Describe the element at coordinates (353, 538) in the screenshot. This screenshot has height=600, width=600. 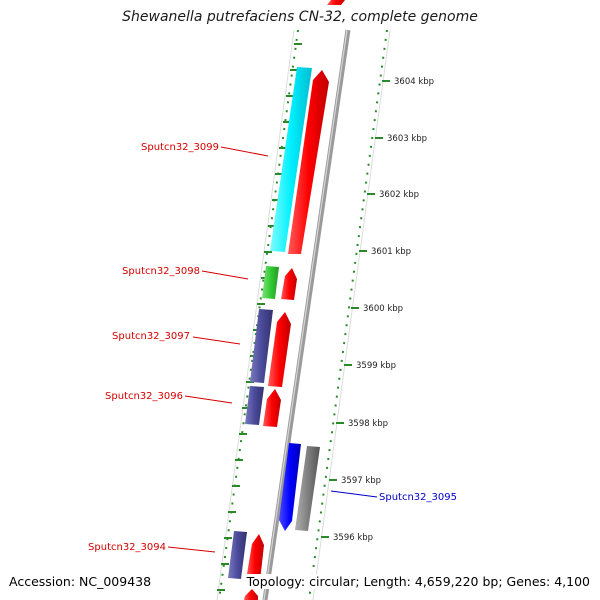
I see `scale-label: 3596 kbp` at that location.